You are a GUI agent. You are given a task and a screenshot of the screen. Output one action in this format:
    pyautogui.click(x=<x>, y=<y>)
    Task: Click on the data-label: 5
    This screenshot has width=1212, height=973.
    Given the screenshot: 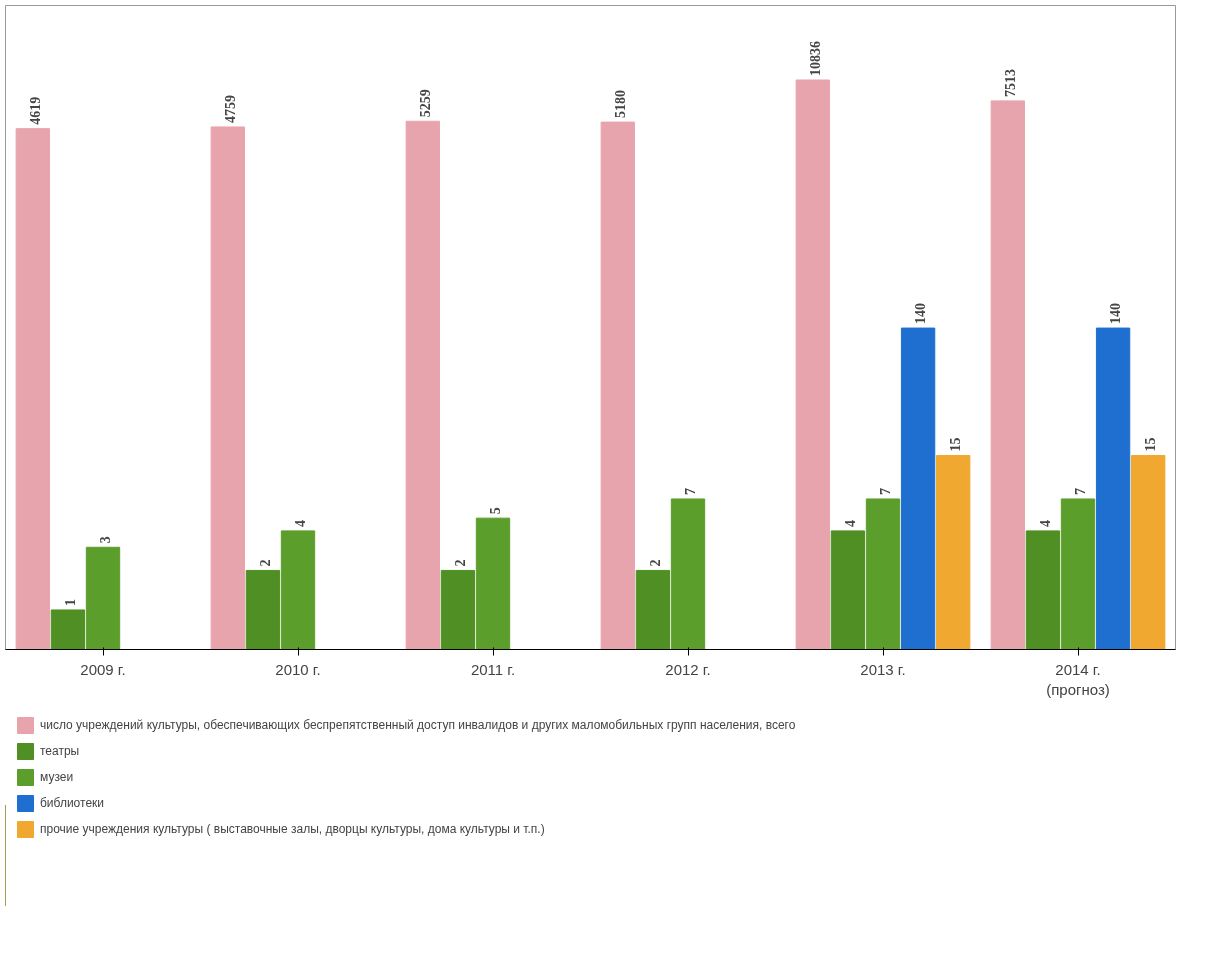 What is the action you would take?
    pyautogui.click(x=495, y=511)
    